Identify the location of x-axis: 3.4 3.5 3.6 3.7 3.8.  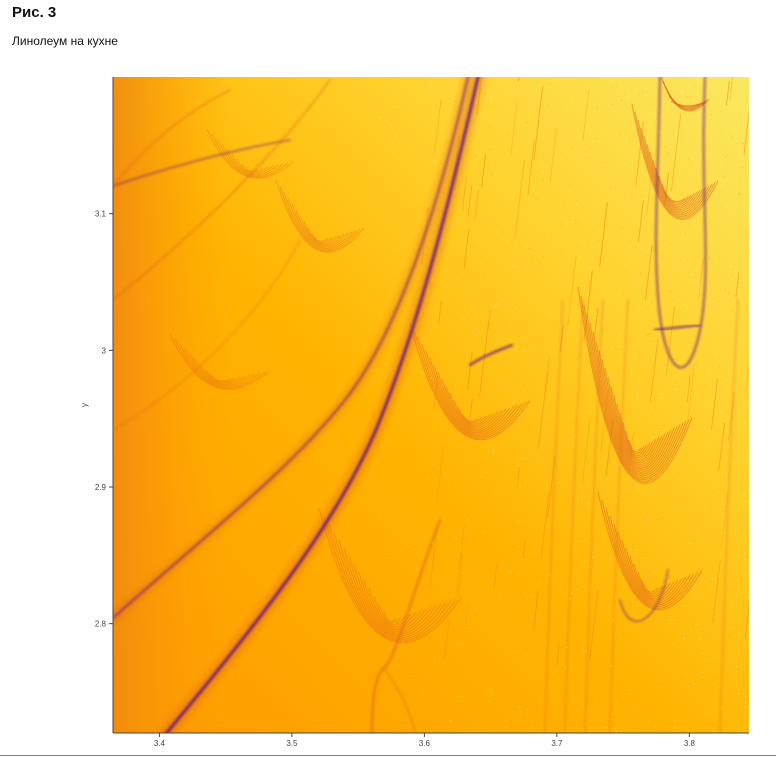
(424, 740).